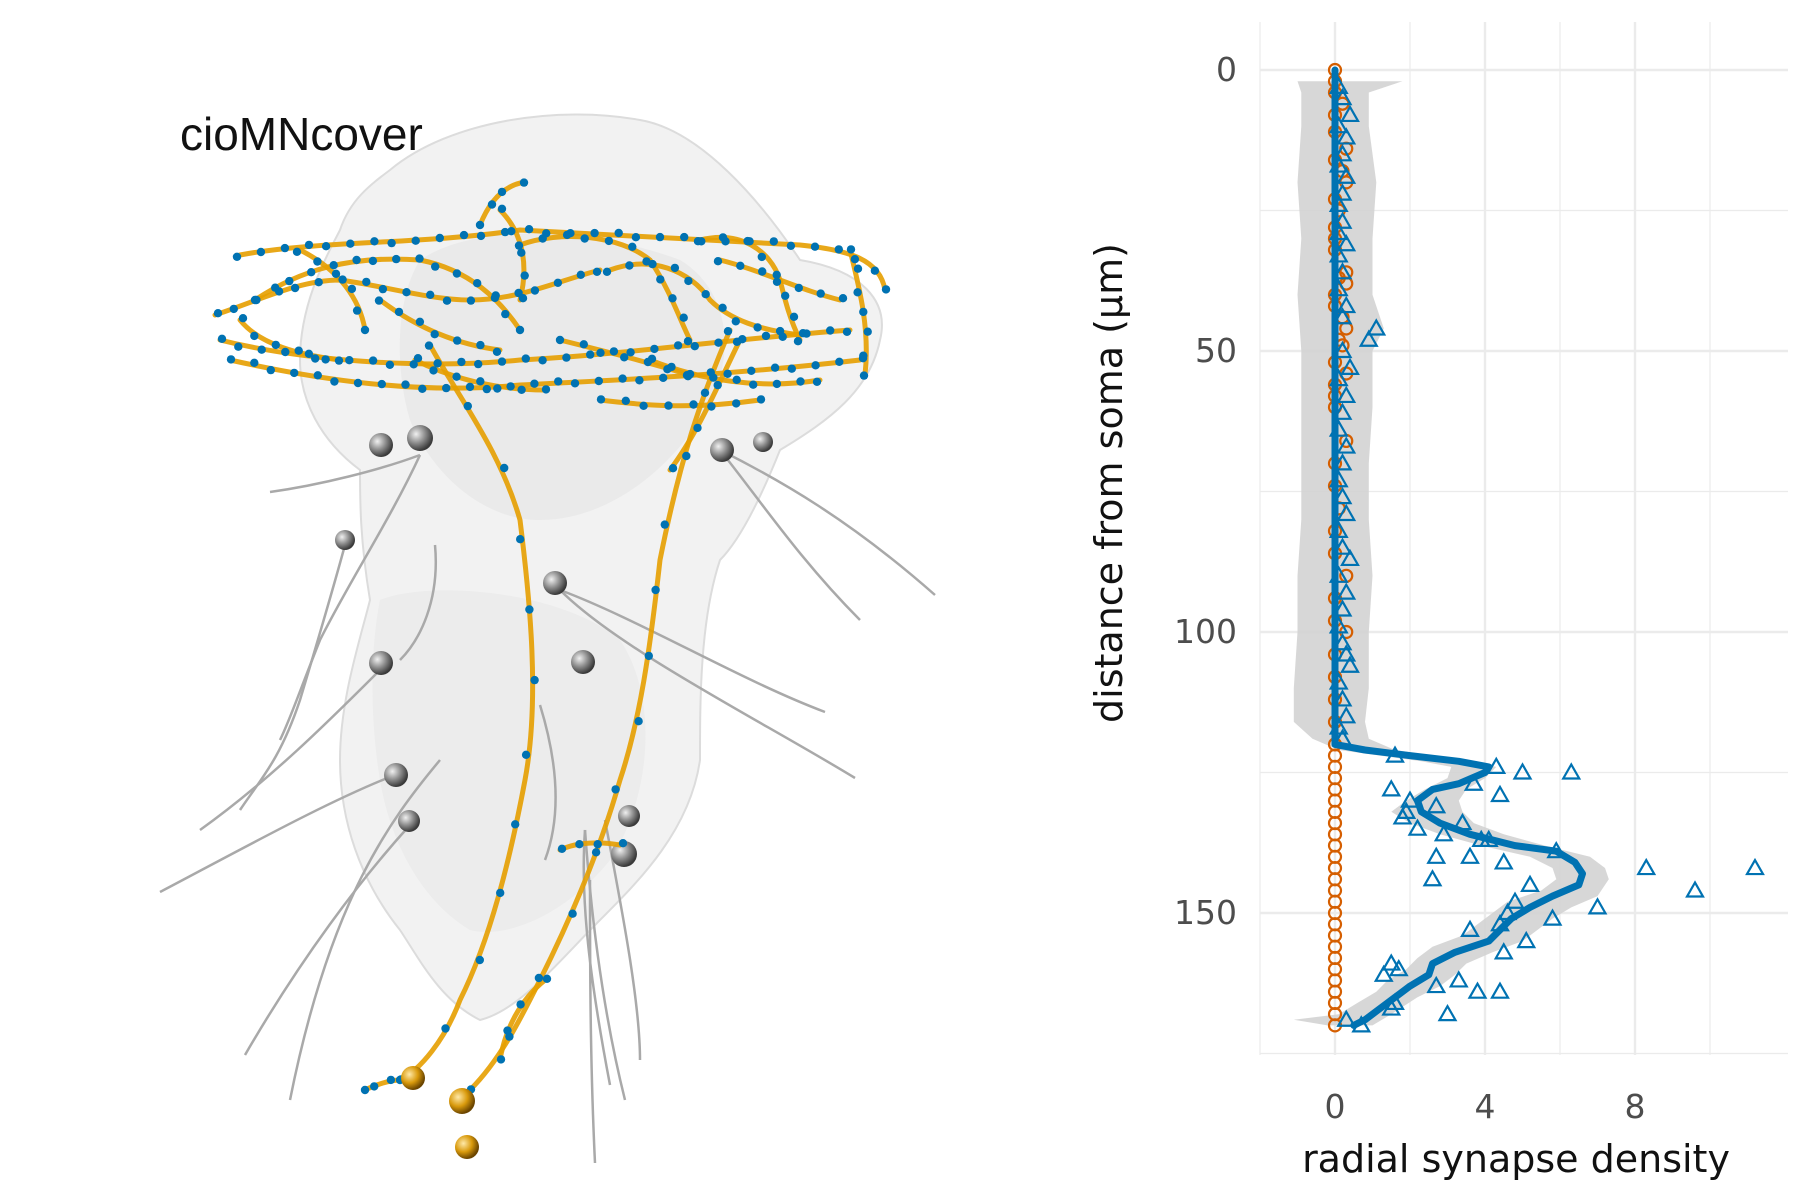 This screenshot has width=1800, height=1200. I want to click on y-tick-label: 150, so click(1205, 912).